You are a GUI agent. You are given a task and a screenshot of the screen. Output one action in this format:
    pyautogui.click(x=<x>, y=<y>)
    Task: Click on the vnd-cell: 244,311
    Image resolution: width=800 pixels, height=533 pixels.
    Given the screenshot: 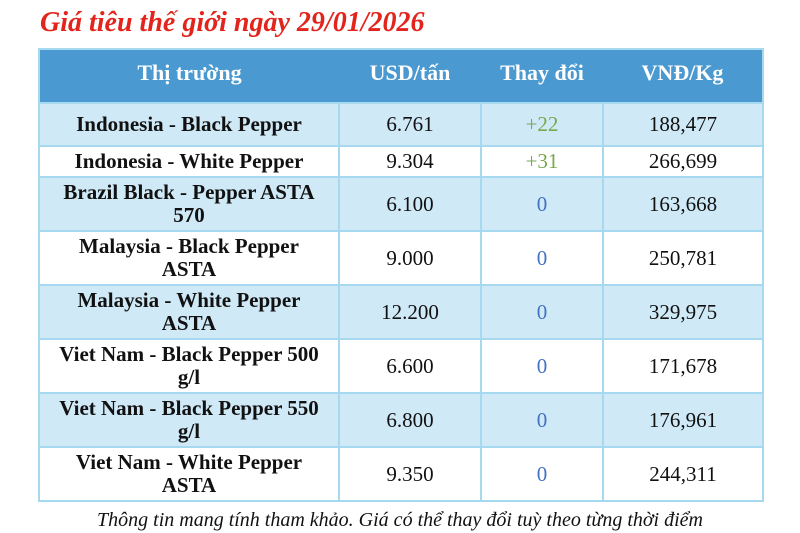 What is the action you would take?
    pyautogui.click(x=683, y=474)
    